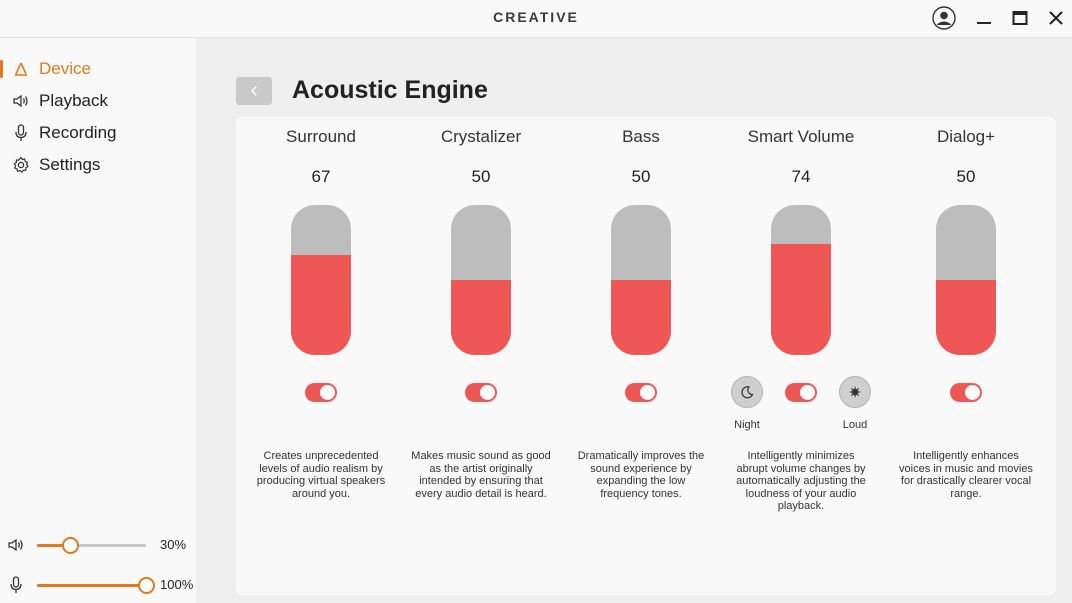 The image size is (1072, 603). I want to click on gear-icon, so click(21, 165).